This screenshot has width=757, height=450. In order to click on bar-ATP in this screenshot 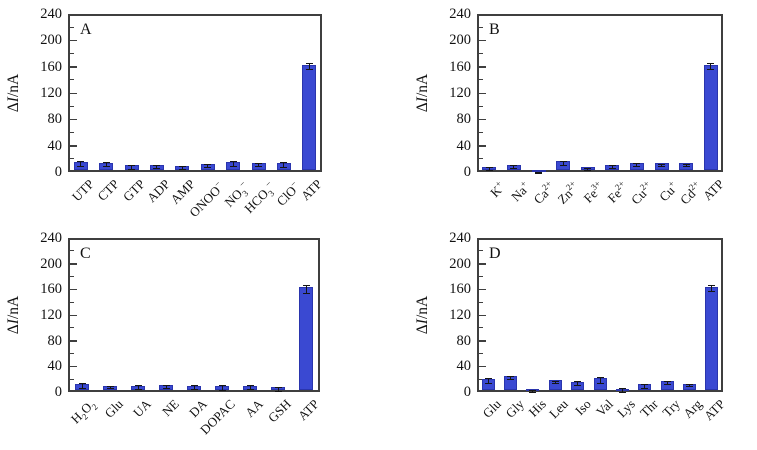, I will do `click(710, 117)`.